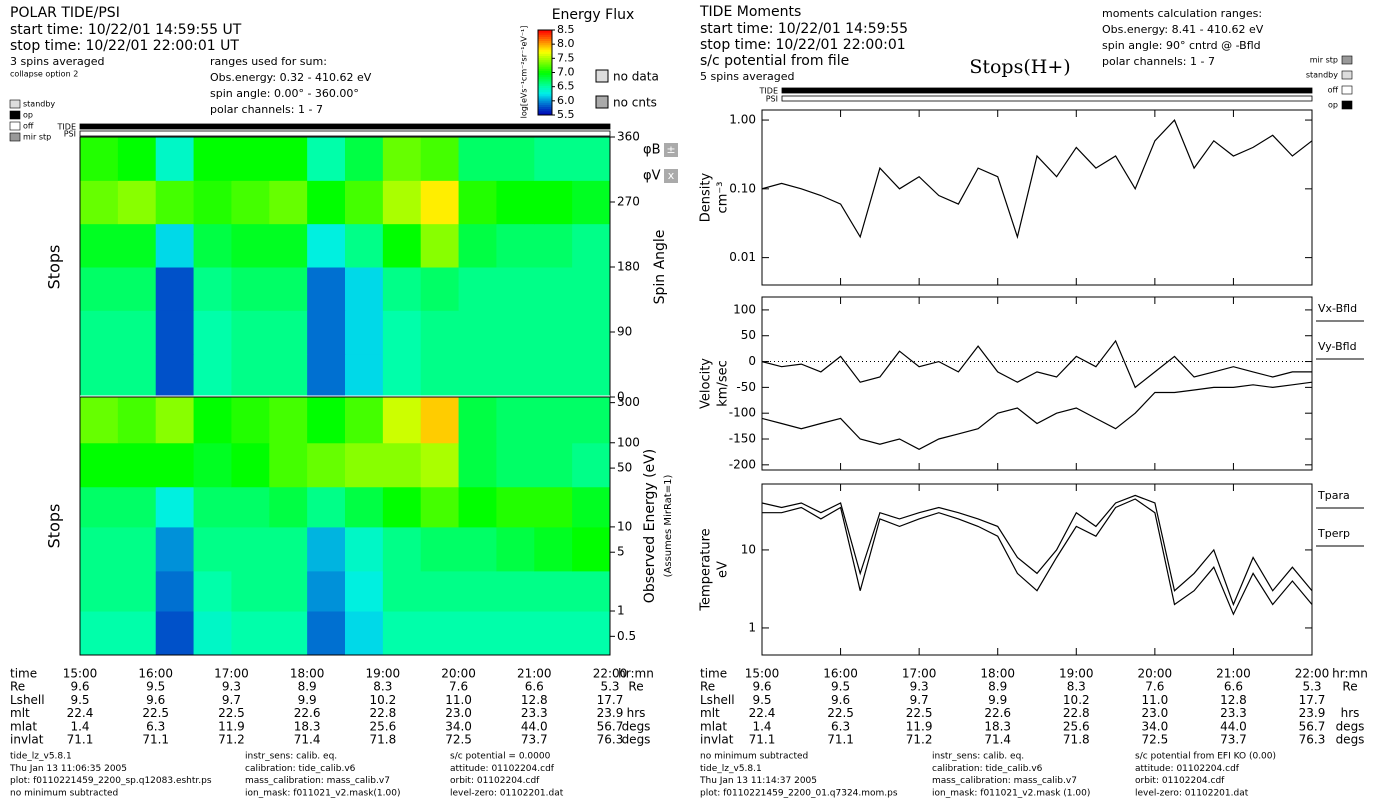 This screenshot has height=798, width=1378. I want to click on plot-frame, so click(345, 526).